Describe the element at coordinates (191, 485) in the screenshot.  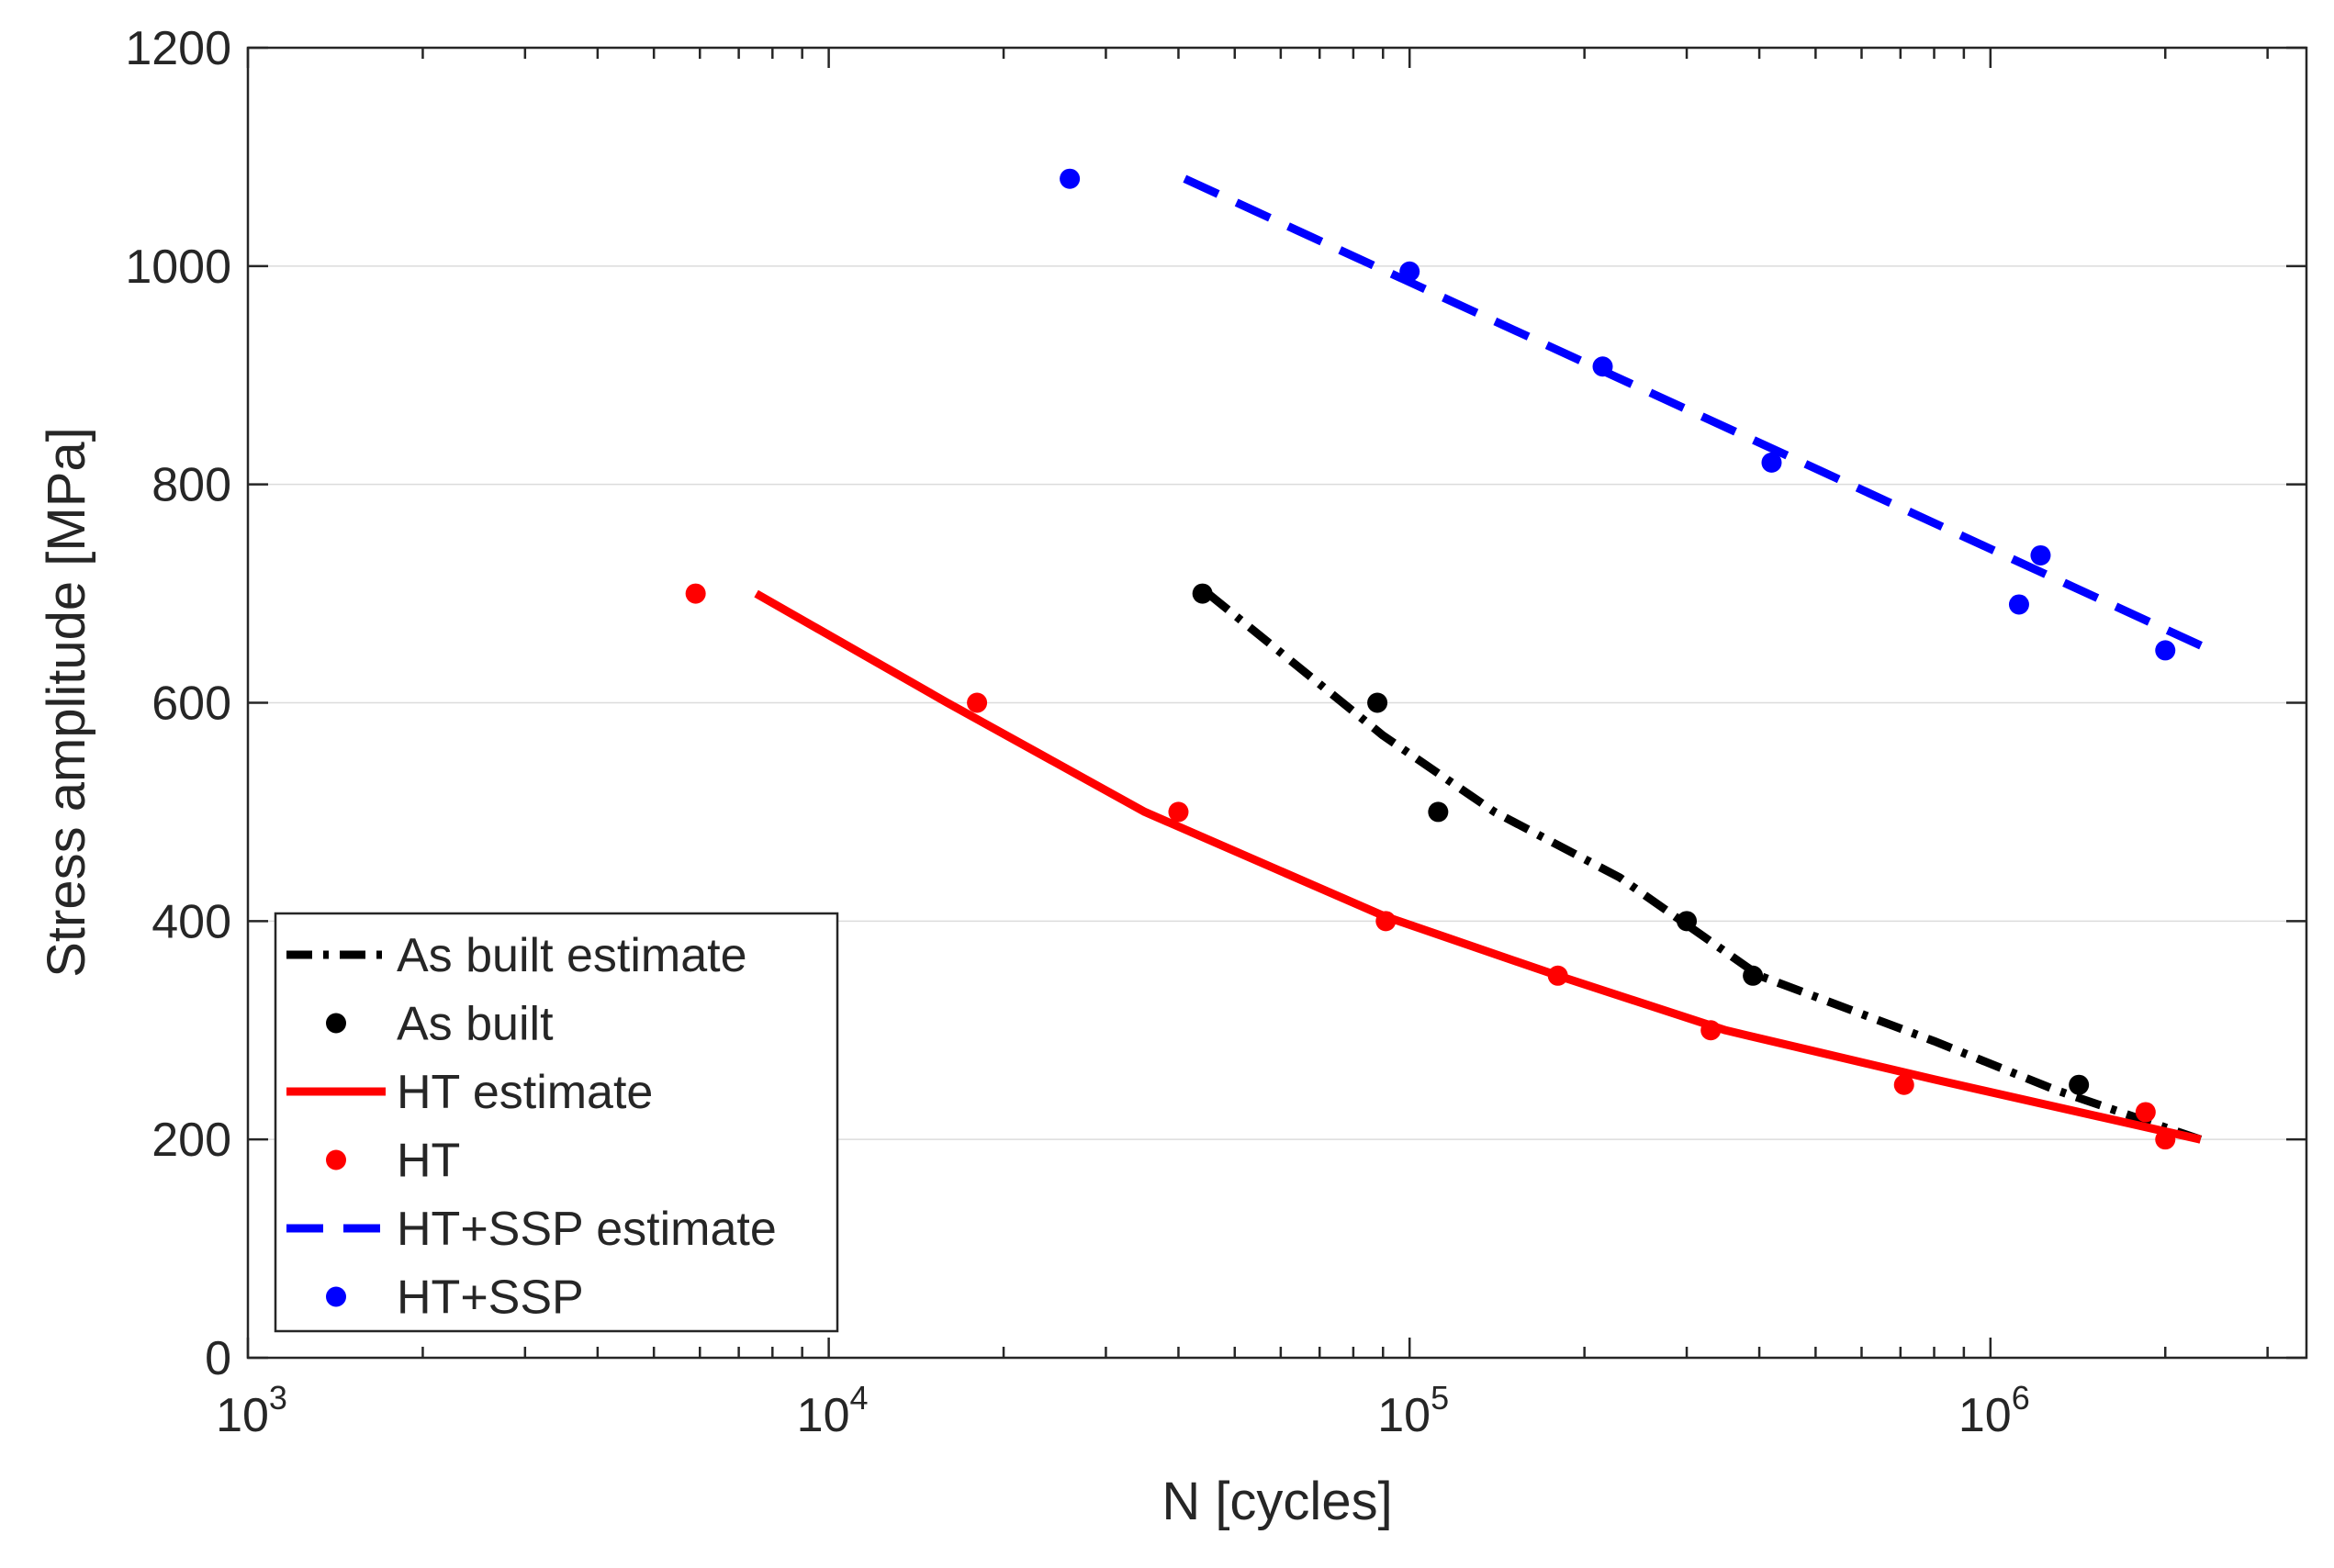
I see `y-tick-label: 800` at that location.